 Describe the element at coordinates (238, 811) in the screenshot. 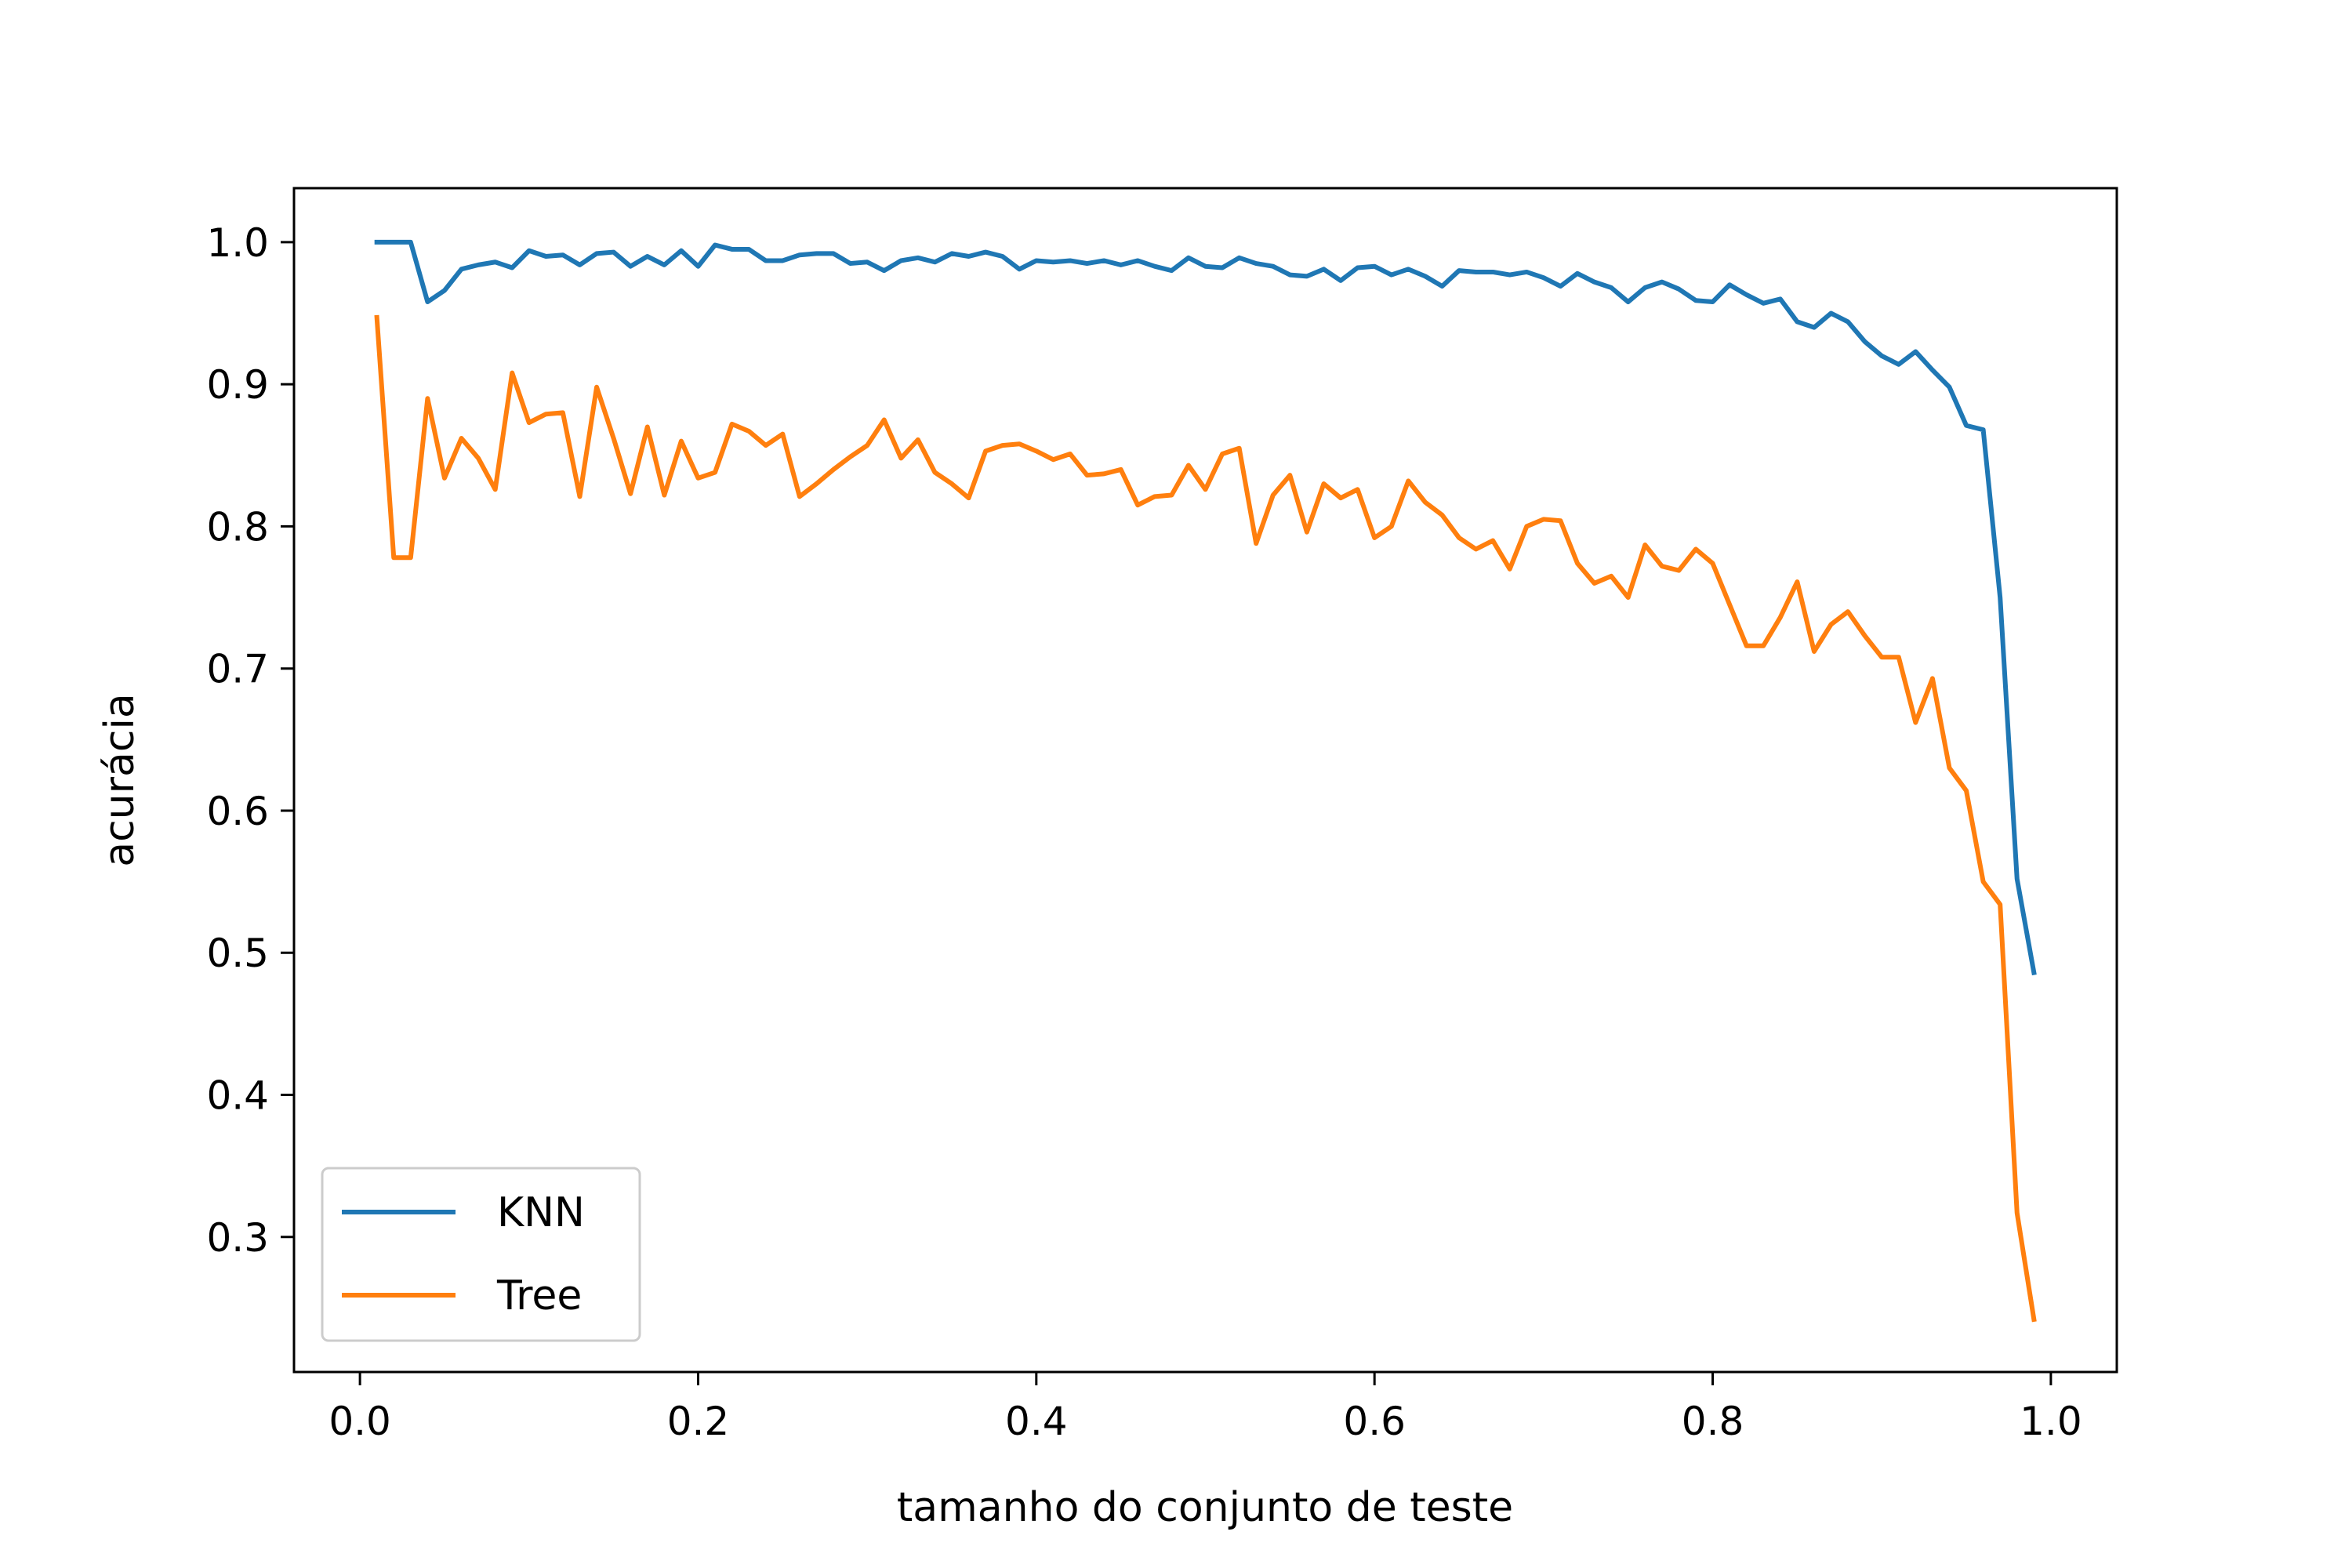

I see `y-tick-label: 0.6` at that location.